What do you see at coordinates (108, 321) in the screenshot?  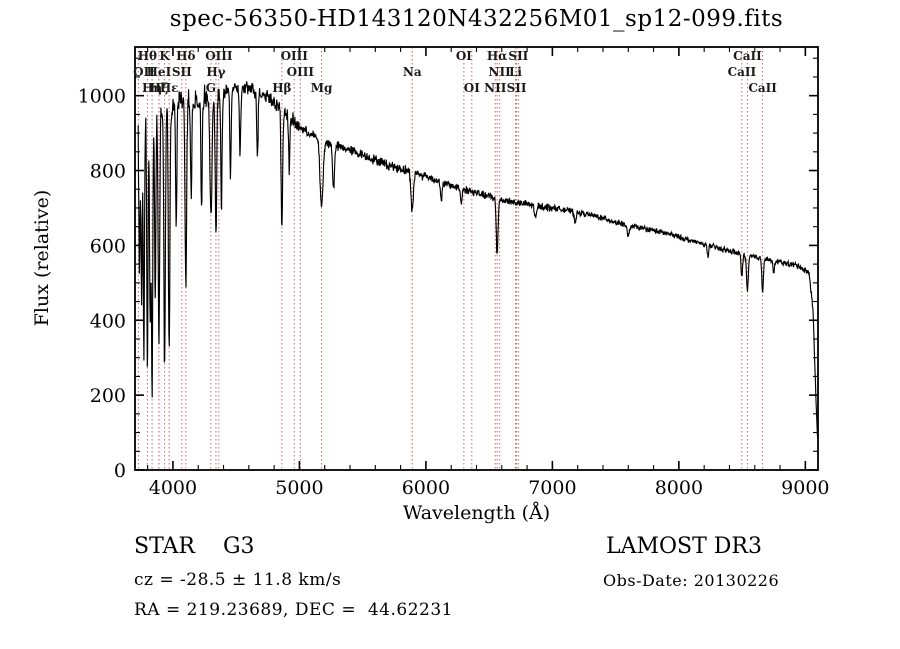 I see `y-tick-label: 400` at bounding box center [108, 321].